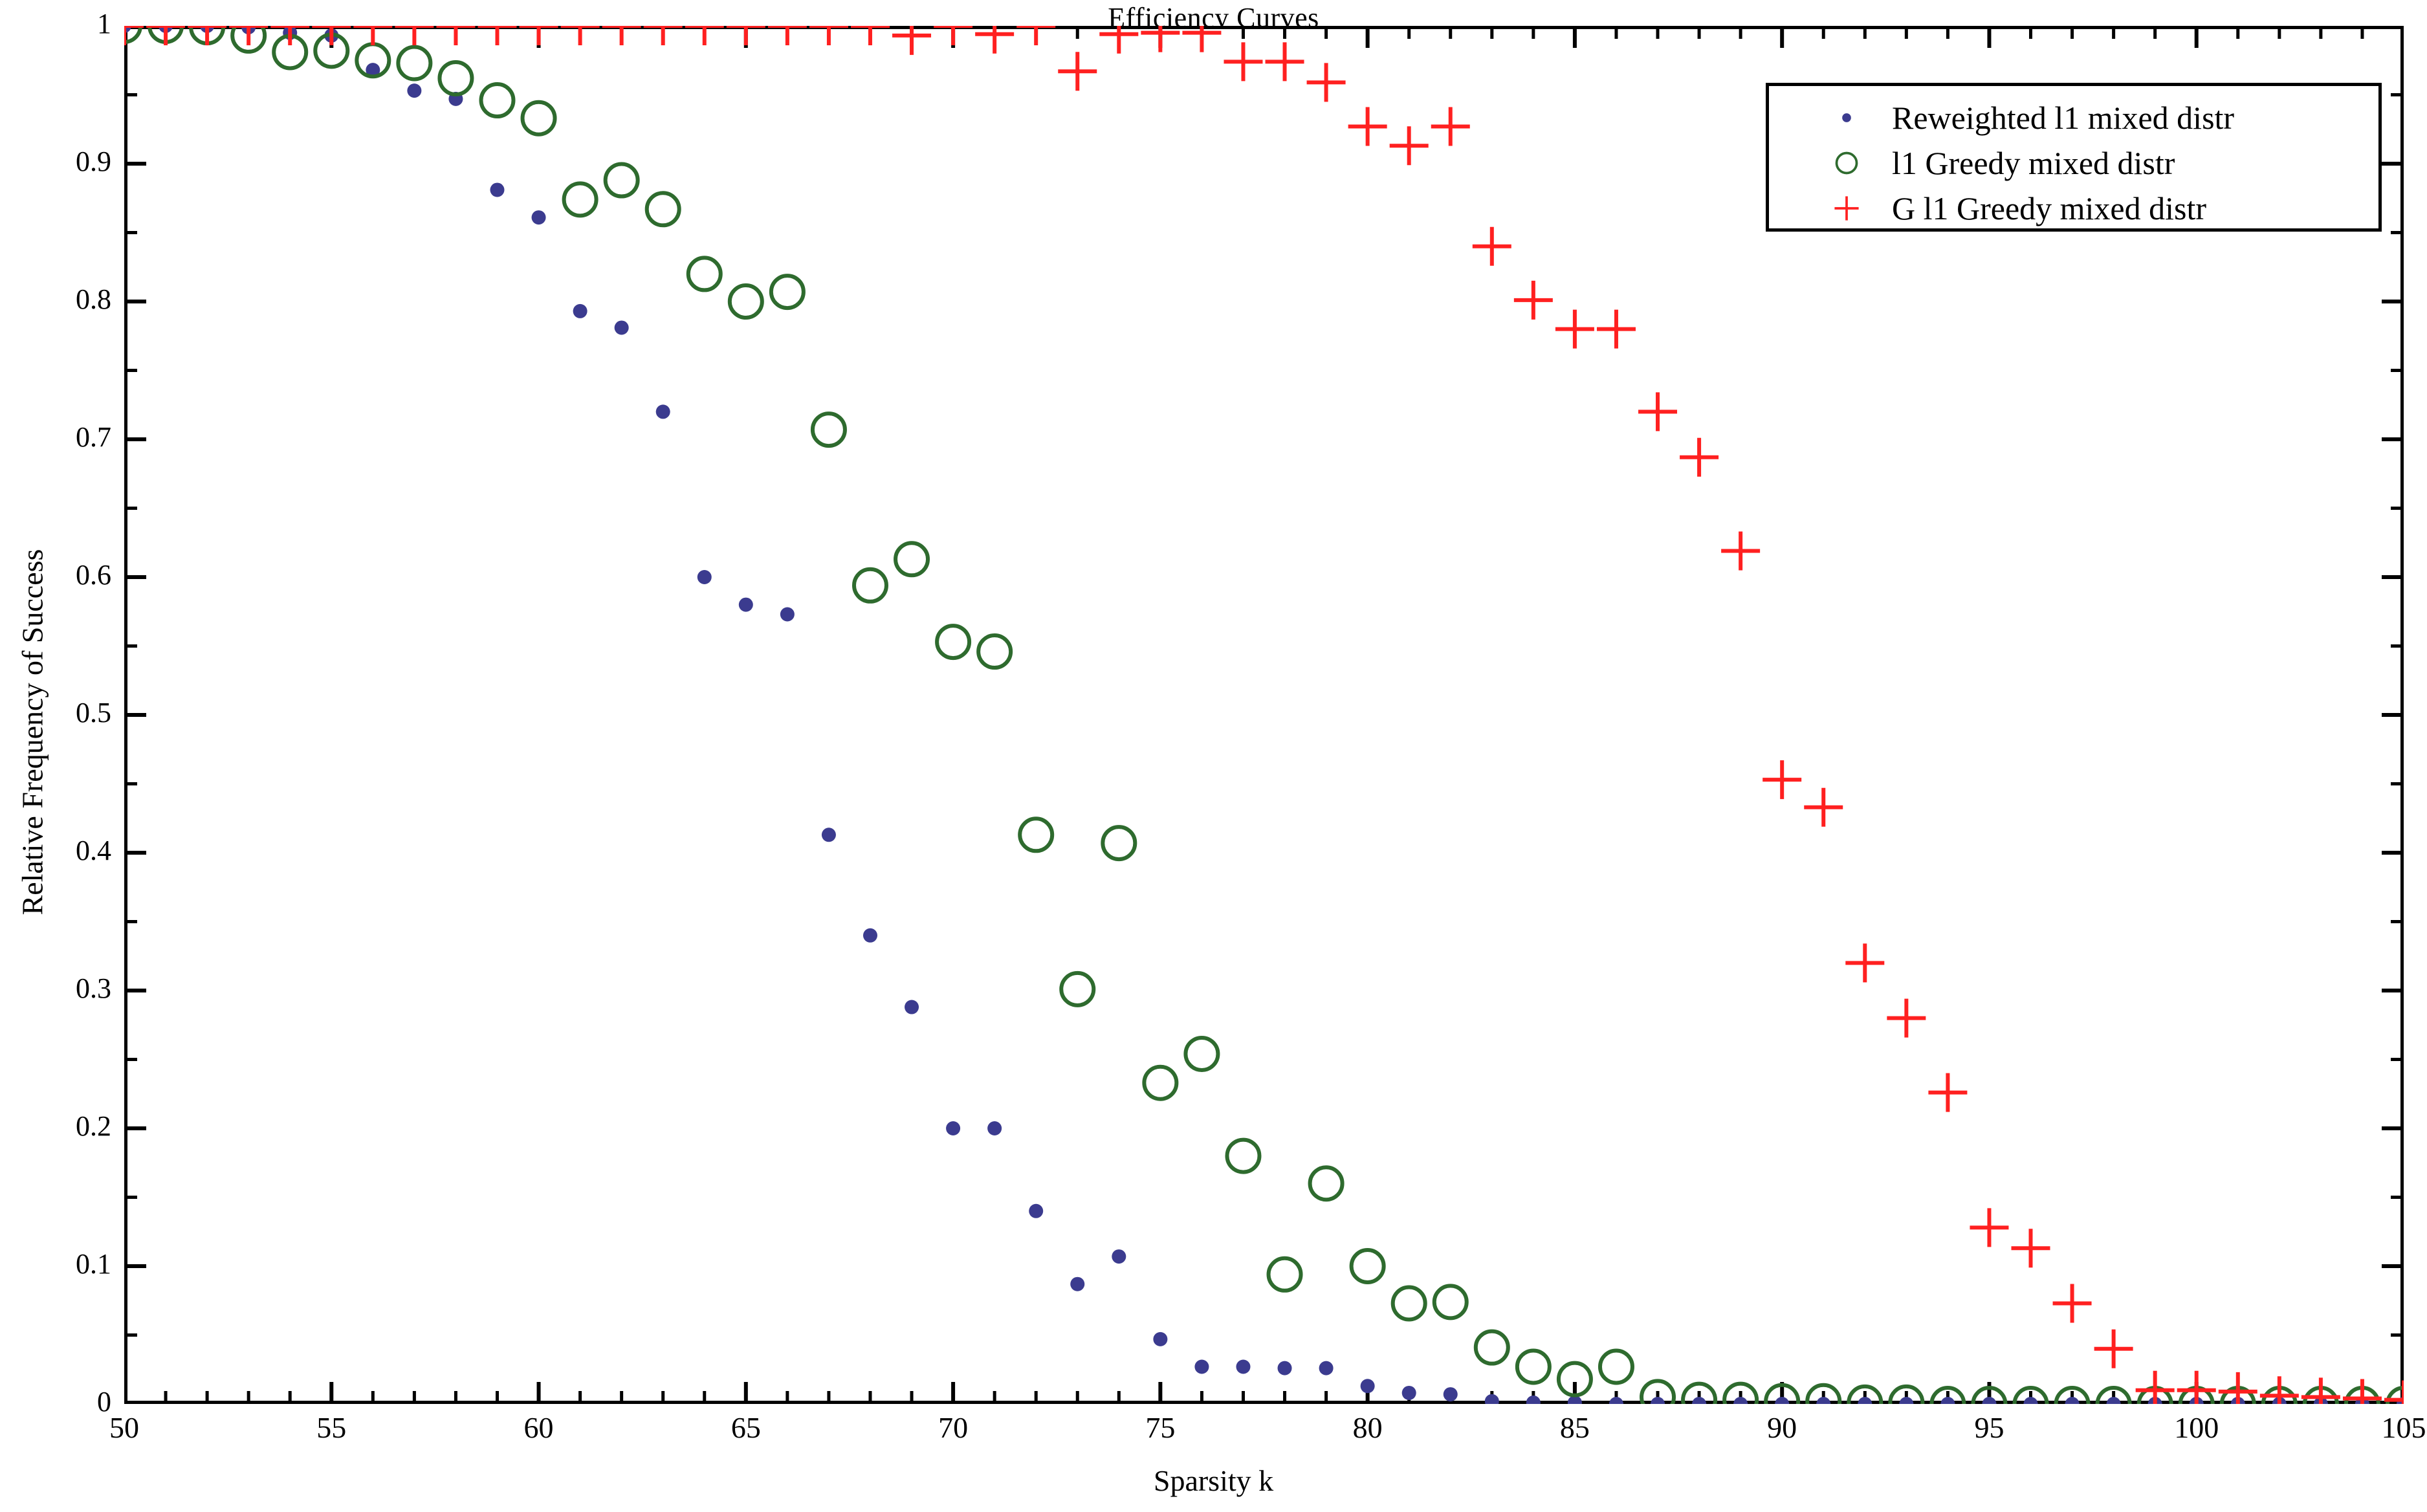  What do you see at coordinates (2196, 1428) in the screenshot?
I see `x-tick-label: 100` at bounding box center [2196, 1428].